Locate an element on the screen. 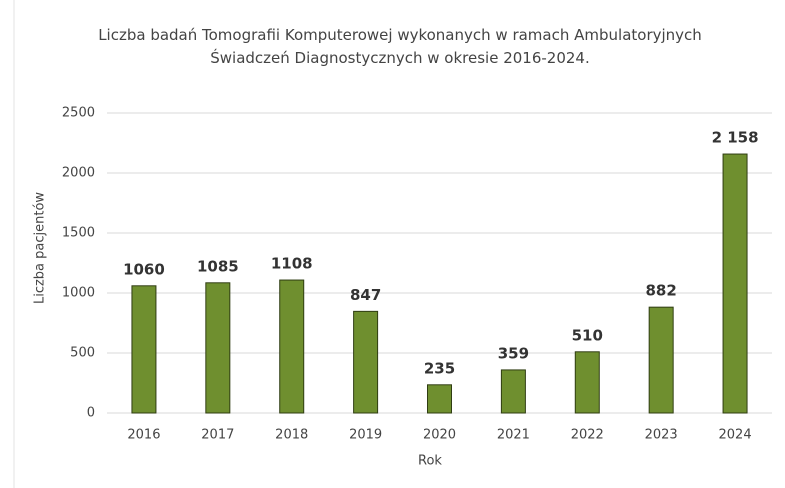  x-tick-label: 2024 is located at coordinates (735, 435).